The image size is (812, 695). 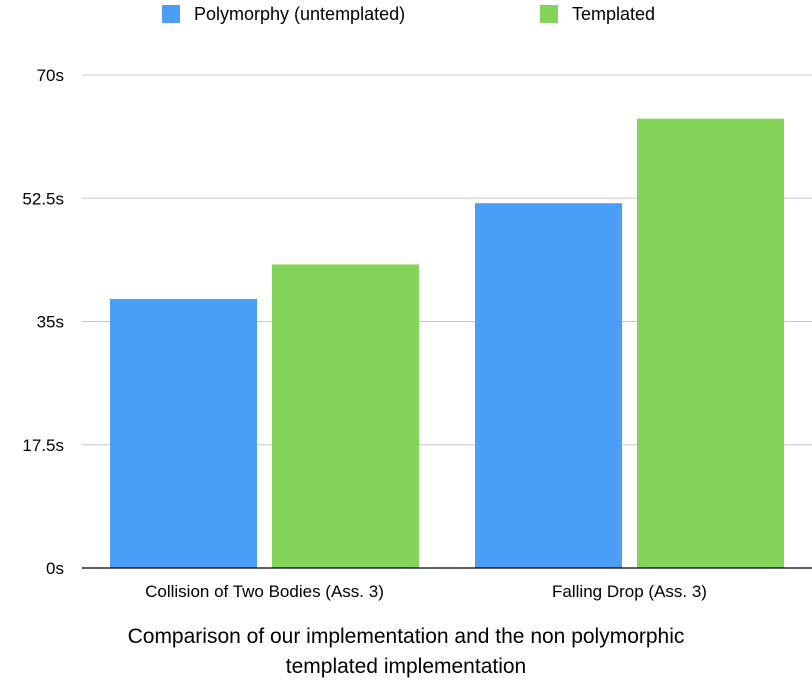 What do you see at coordinates (43, 198) in the screenshot?
I see `y-tick-label: 52.5s` at bounding box center [43, 198].